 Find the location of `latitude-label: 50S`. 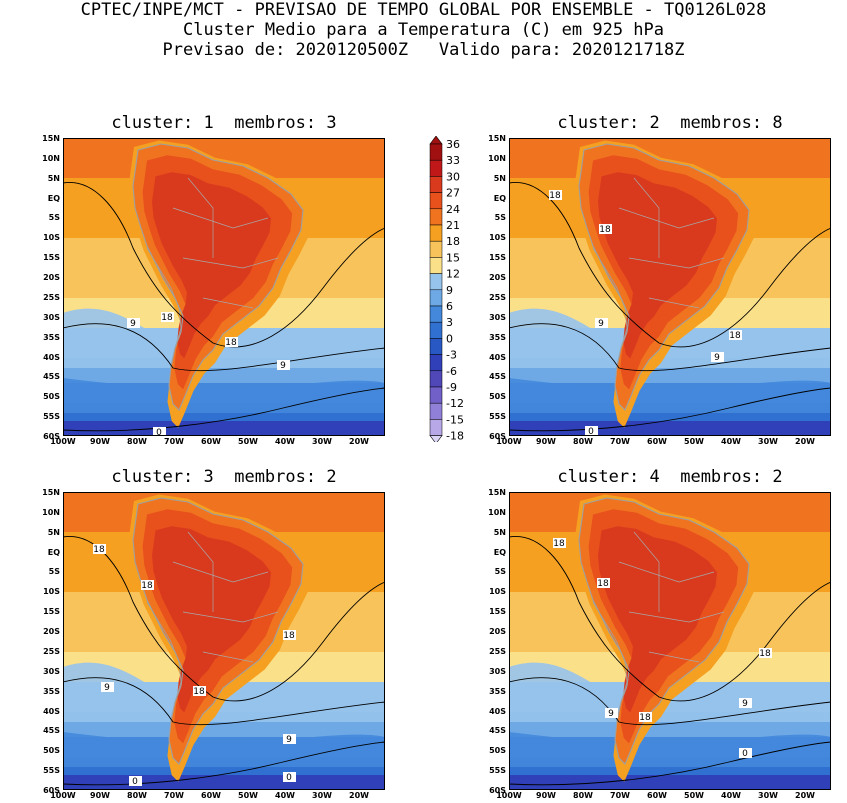

latitude-label: 50S is located at coordinates (497, 397).